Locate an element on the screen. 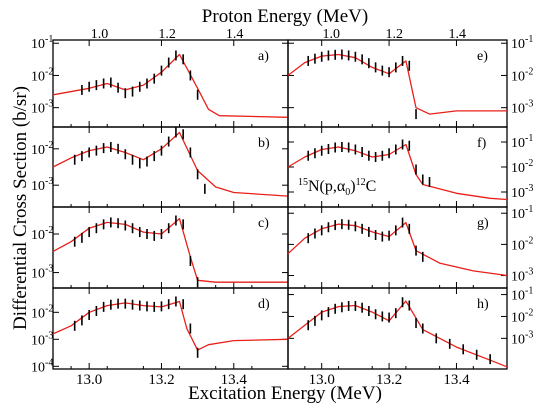 The image size is (544, 410). panel-d: 13.0 13.2 13.4 10⁻⁴ 10⁻³ 10⁻² d) is located at coordinates (160, 337).